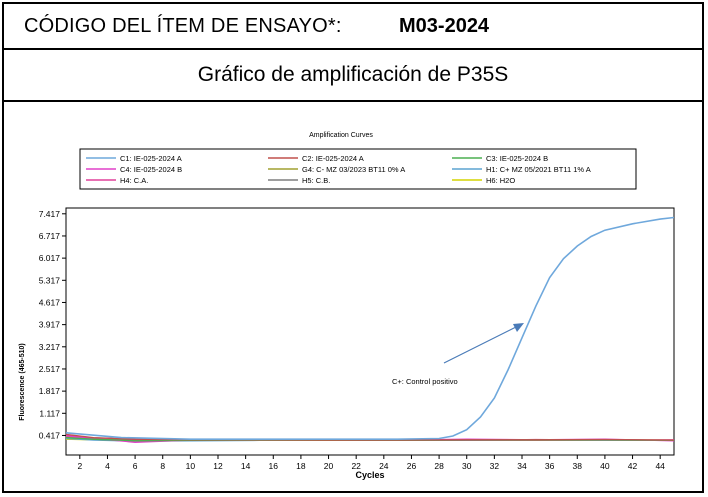 This screenshot has height=497, width=708. What do you see at coordinates (578, 466) in the screenshot?
I see `x-tick-label: 38` at bounding box center [578, 466].